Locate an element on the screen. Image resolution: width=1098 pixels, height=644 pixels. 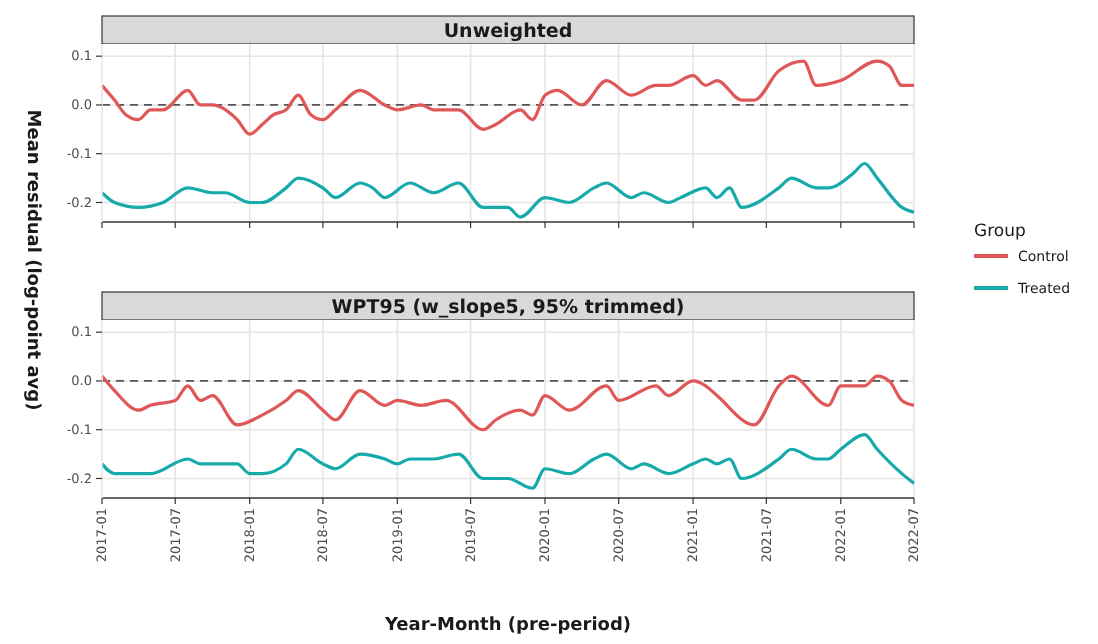
y-axis-title: Mean residual (log-point avg) is located at coordinates (32, 260).